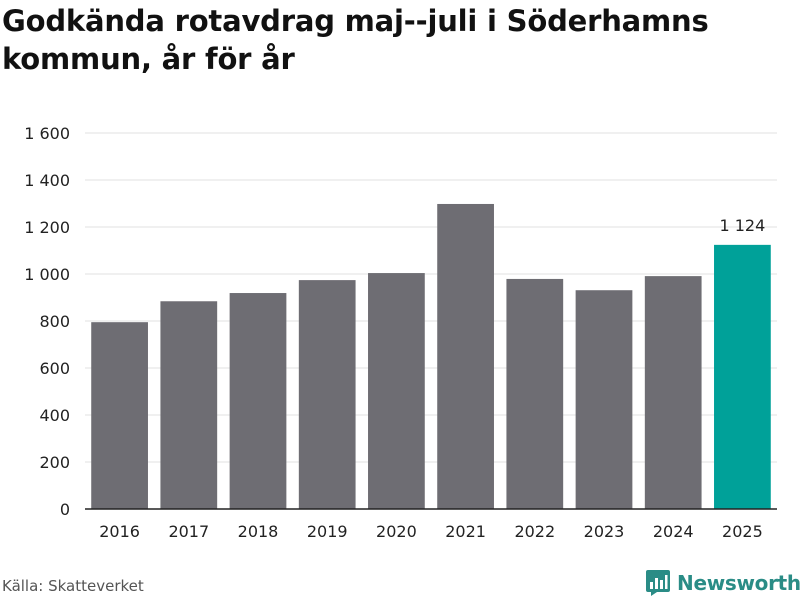 The width and height of the screenshot is (800, 600). Describe the element at coordinates (604, 399) in the screenshot. I see `bar-2023` at that location.